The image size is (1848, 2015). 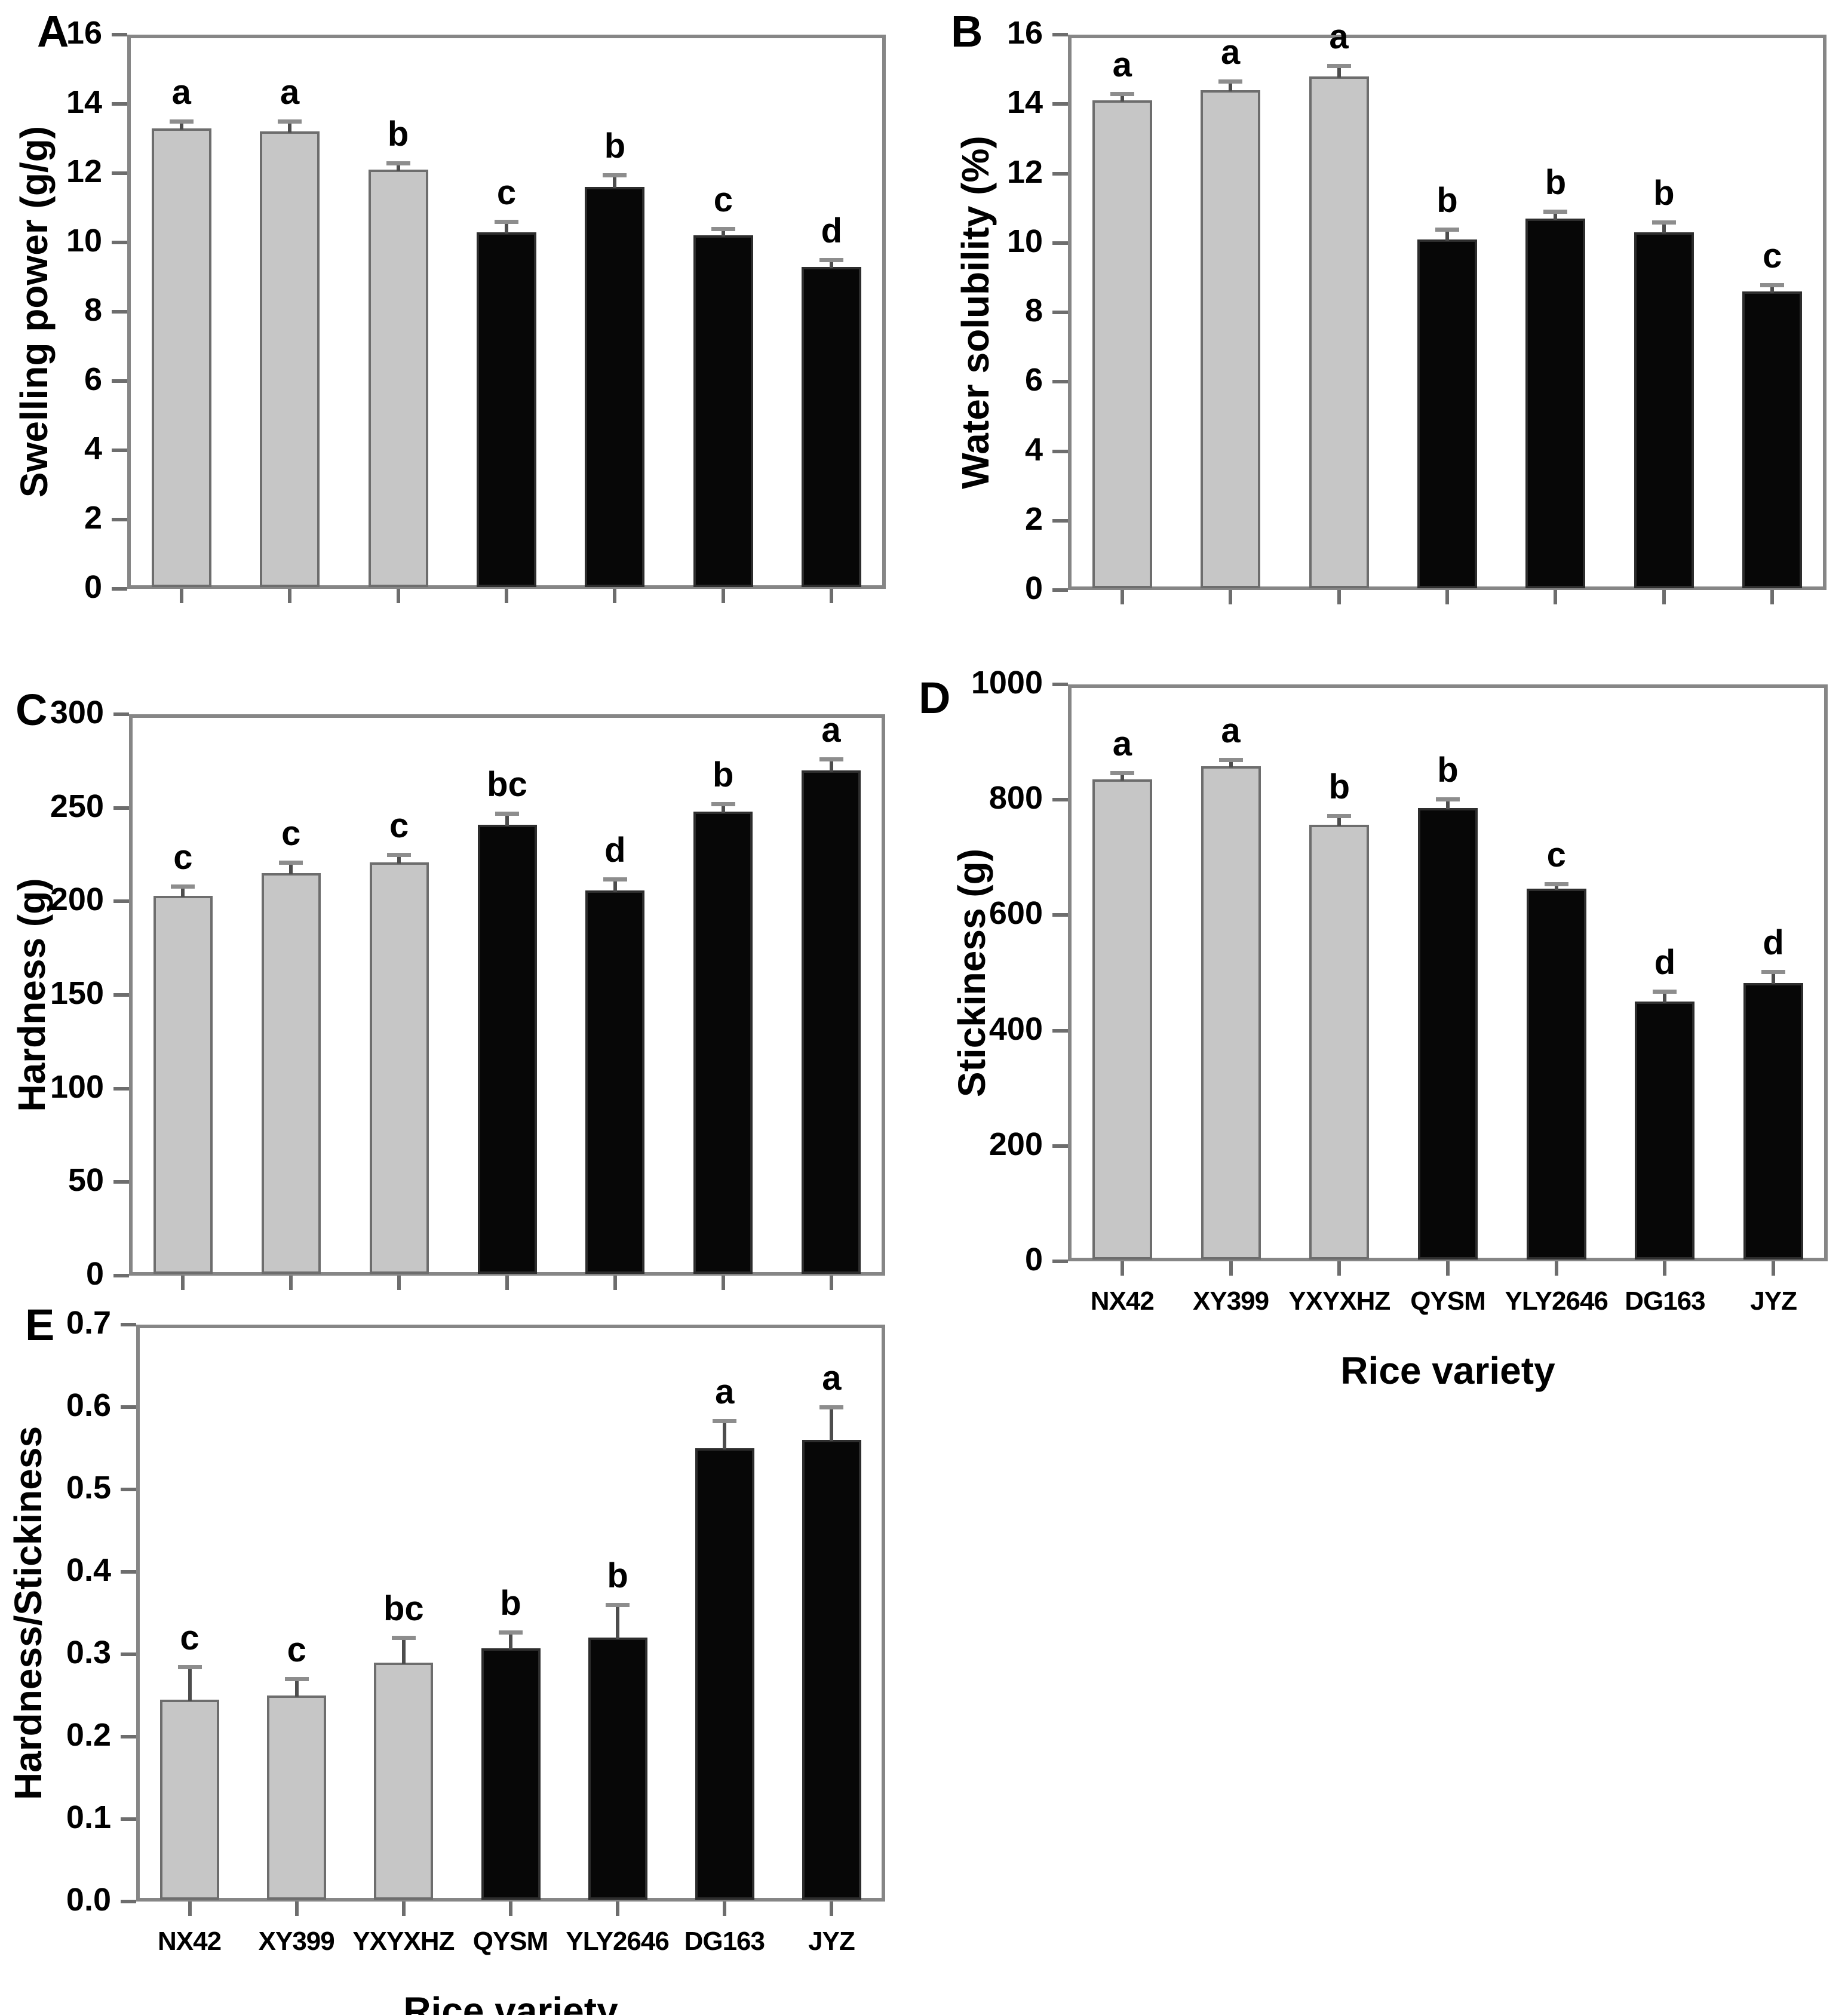 What do you see at coordinates (93, 379) in the screenshot?
I see `y-tick-label: 6` at bounding box center [93, 379].